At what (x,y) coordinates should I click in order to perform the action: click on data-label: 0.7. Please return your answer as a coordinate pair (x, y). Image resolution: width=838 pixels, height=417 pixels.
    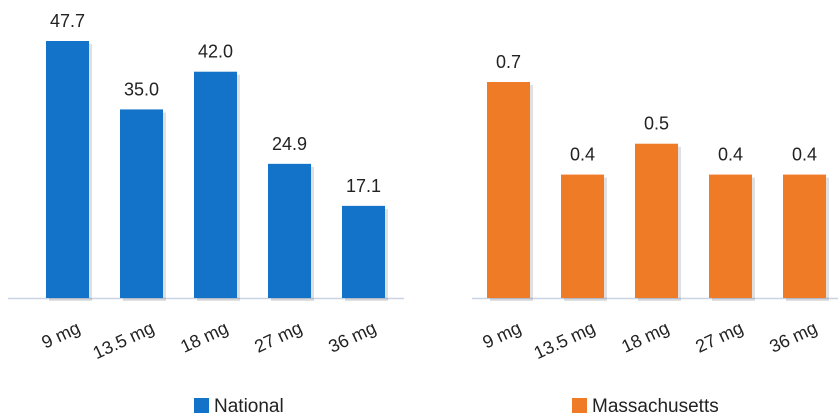
    Looking at the image, I should click on (508, 62).